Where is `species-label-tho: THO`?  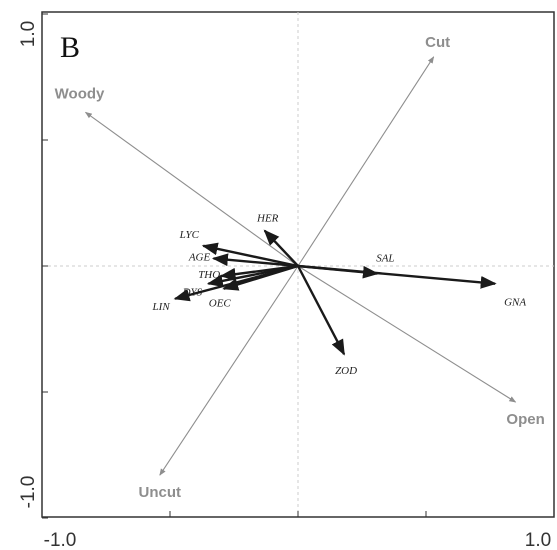 species-label-tho: THO is located at coordinates (209, 275).